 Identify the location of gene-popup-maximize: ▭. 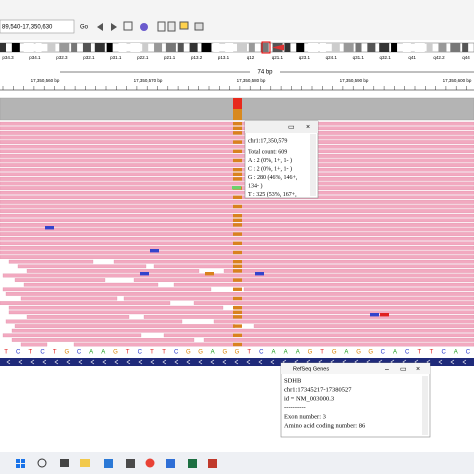
(403, 369).